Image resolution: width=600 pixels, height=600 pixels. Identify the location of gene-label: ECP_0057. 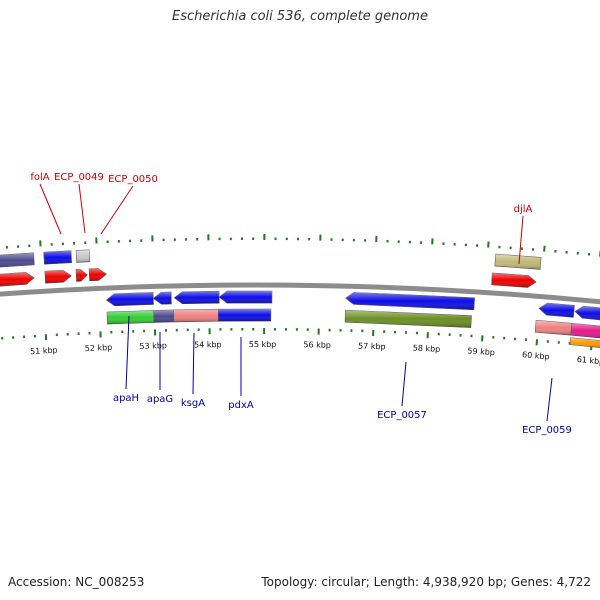
(402, 391).